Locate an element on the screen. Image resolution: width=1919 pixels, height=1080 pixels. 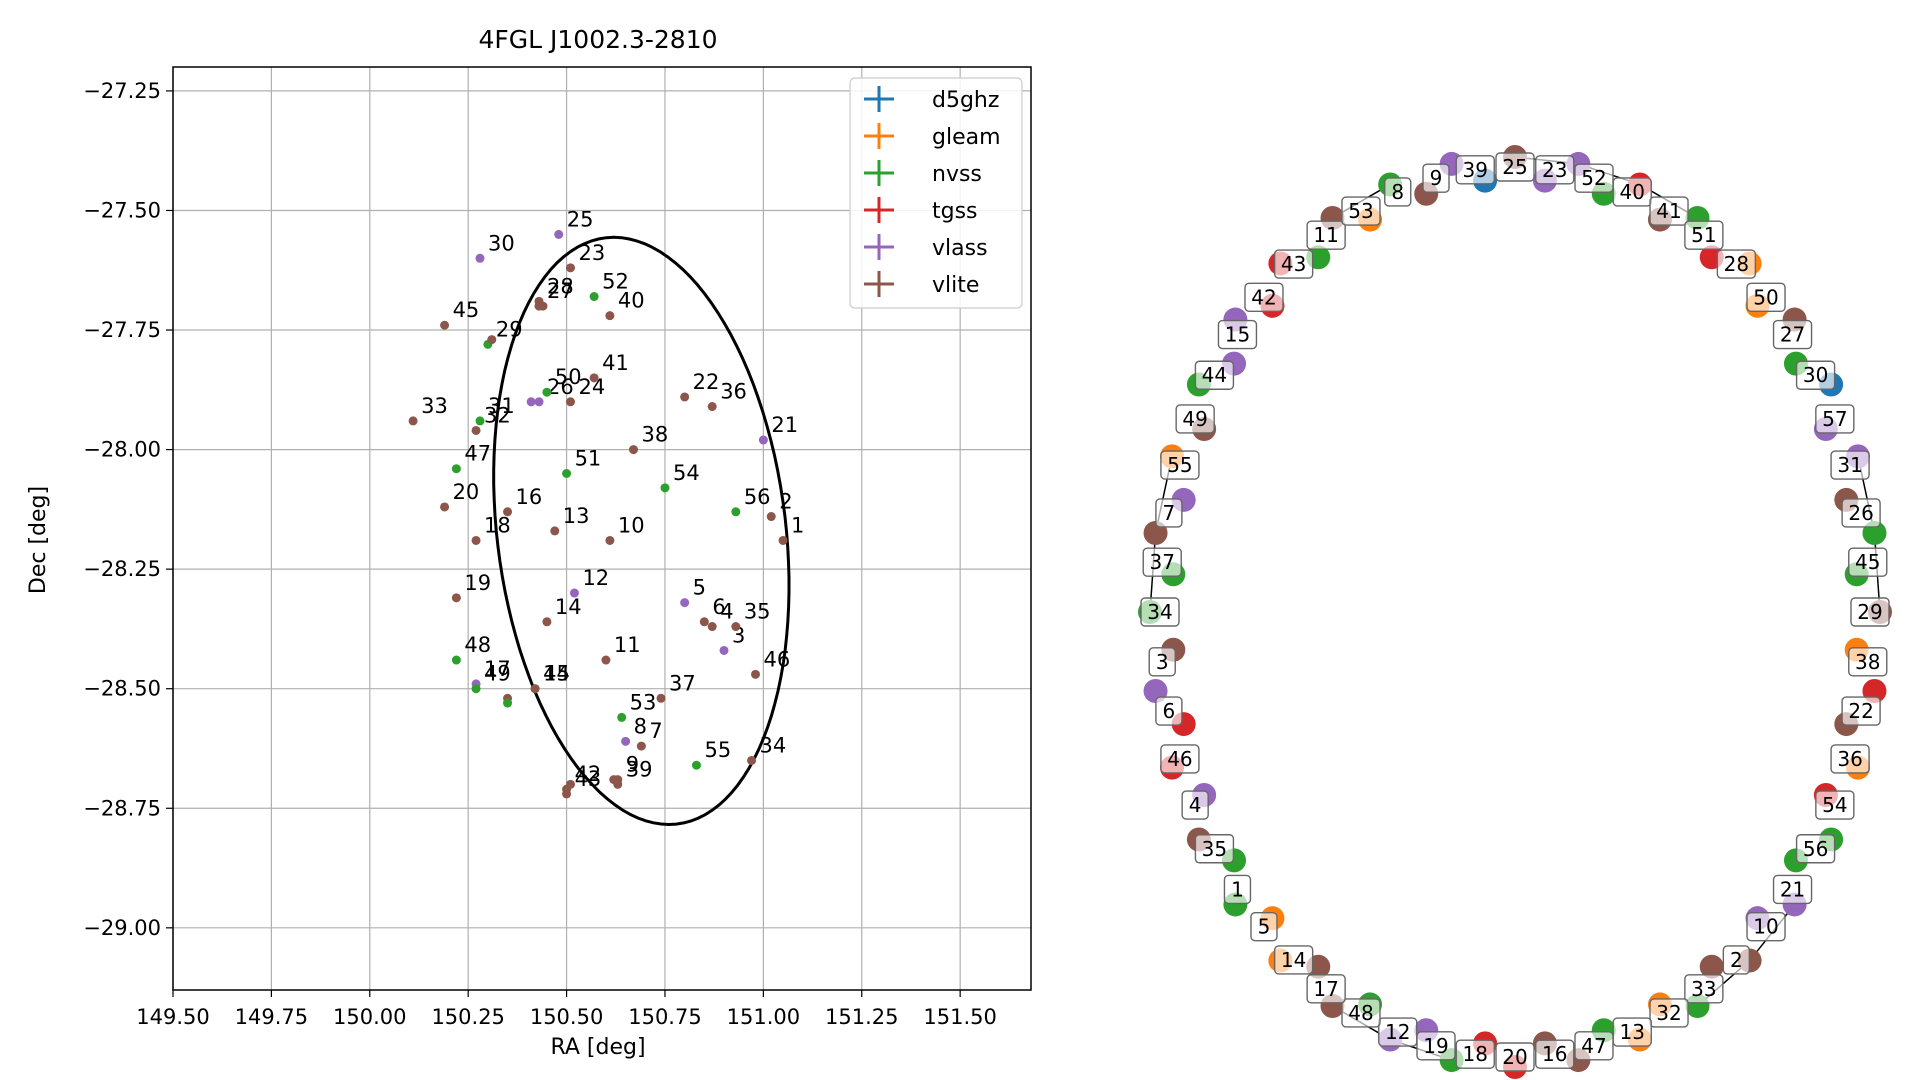
network-label: 40 is located at coordinates (1632, 192).